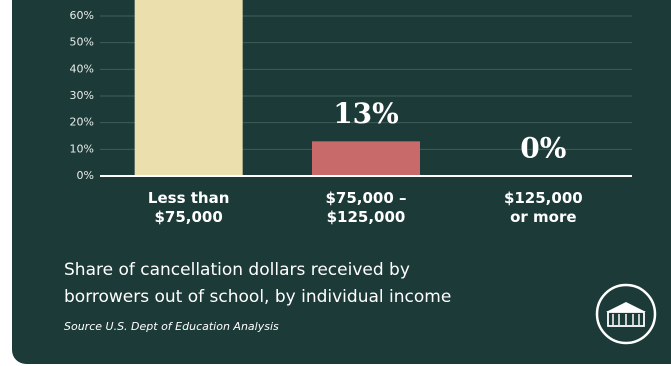 This screenshot has height=366, width=671. What do you see at coordinates (82, 68) in the screenshot?
I see `y-tick-label: 40%` at bounding box center [82, 68].